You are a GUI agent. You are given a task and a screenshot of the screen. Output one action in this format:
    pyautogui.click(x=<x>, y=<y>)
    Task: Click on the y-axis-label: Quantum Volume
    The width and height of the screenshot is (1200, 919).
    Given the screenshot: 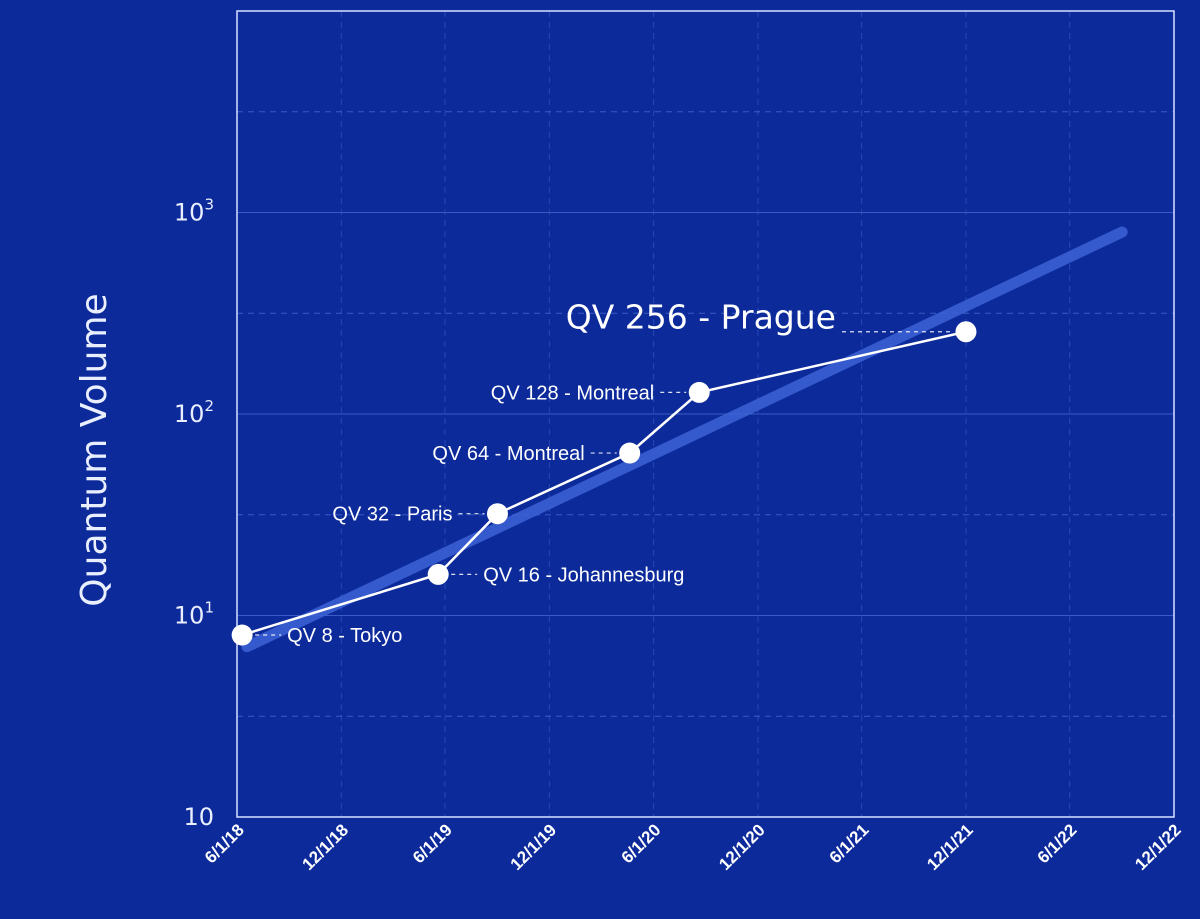 What is the action you would take?
    pyautogui.click(x=94, y=449)
    